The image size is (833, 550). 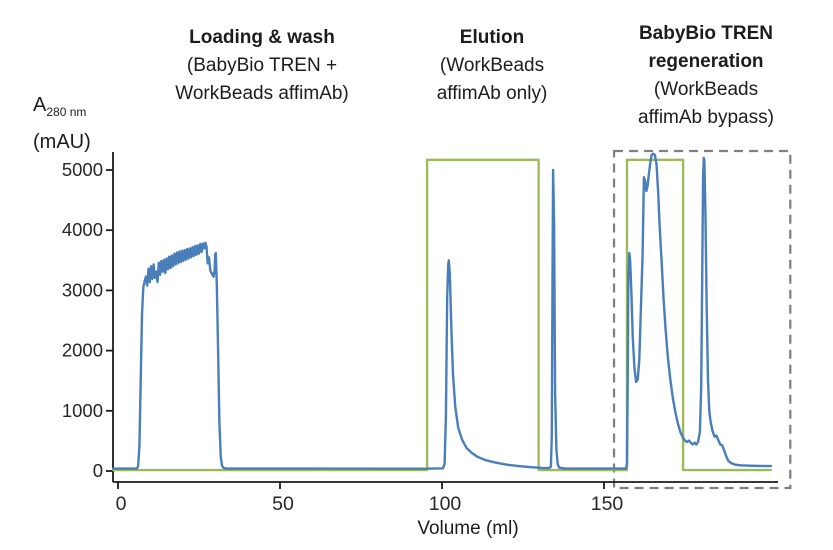 What do you see at coordinates (262, 93) in the screenshot?
I see `section-subtitle: WorkBeads affimAb)` at bounding box center [262, 93].